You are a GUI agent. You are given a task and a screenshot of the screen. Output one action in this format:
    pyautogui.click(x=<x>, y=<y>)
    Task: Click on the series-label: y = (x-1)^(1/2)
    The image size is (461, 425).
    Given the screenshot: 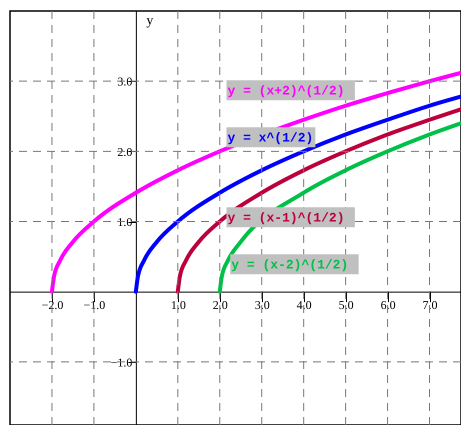 What is the action you would take?
    pyautogui.click(x=286, y=218)
    